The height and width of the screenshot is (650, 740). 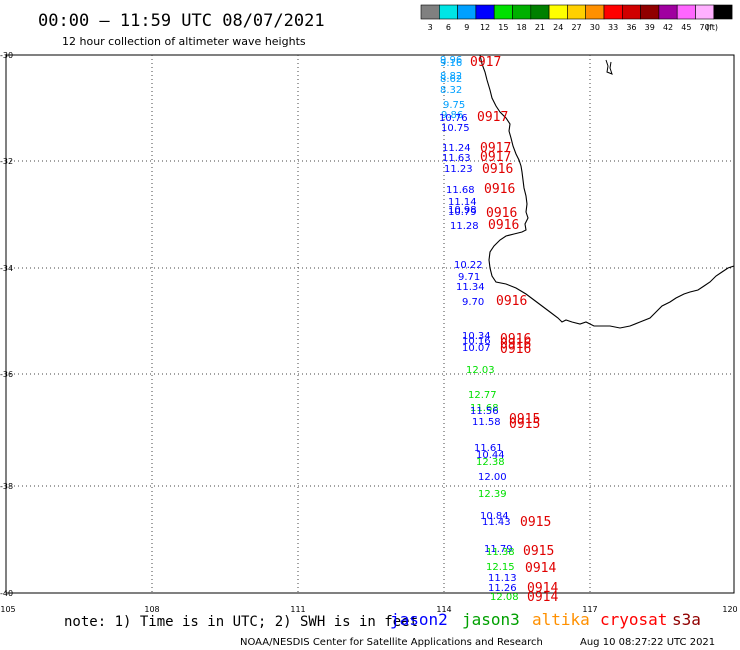 What do you see at coordinates (6, 161) in the screenshot?
I see `lat-tick-label: -32` at bounding box center [6, 161].